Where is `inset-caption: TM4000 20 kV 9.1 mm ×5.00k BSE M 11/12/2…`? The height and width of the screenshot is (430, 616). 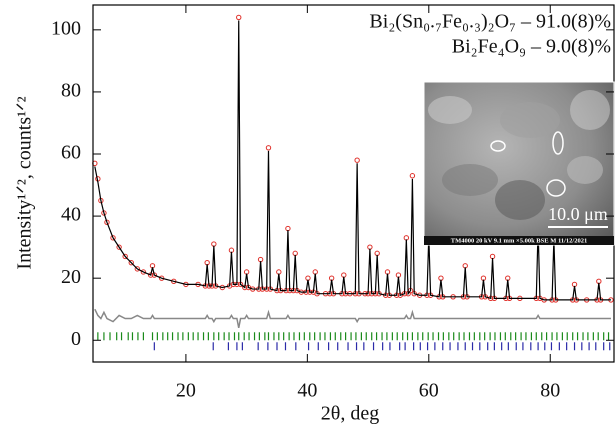
inset-caption: TM4000 20 kV 9.1 mm ×5.00k BSE M 11/12/2… is located at coordinates (519, 240).